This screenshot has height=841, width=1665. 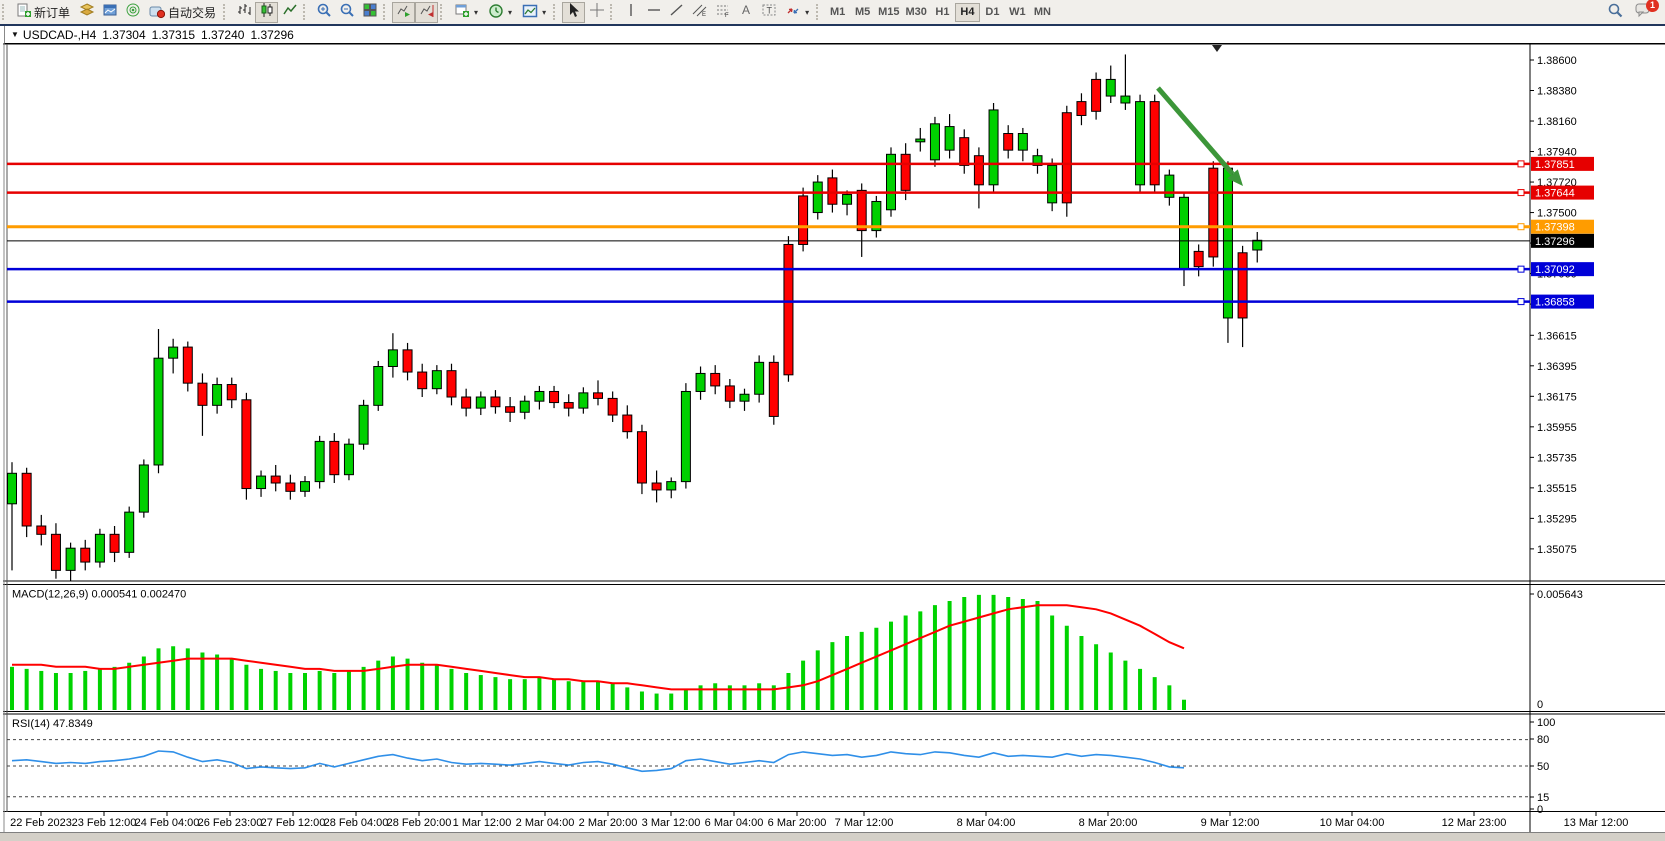 I want to click on timeframe-button-m30: M30, so click(x=916, y=12).